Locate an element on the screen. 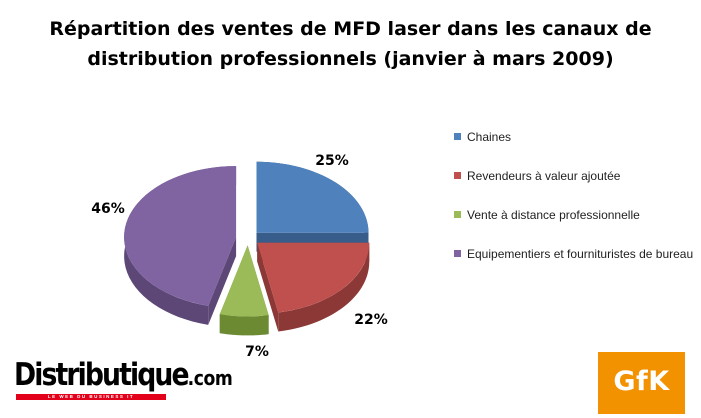 This screenshot has width=701, height=418. legend-item-chaines: Chaines is located at coordinates (574, 137).